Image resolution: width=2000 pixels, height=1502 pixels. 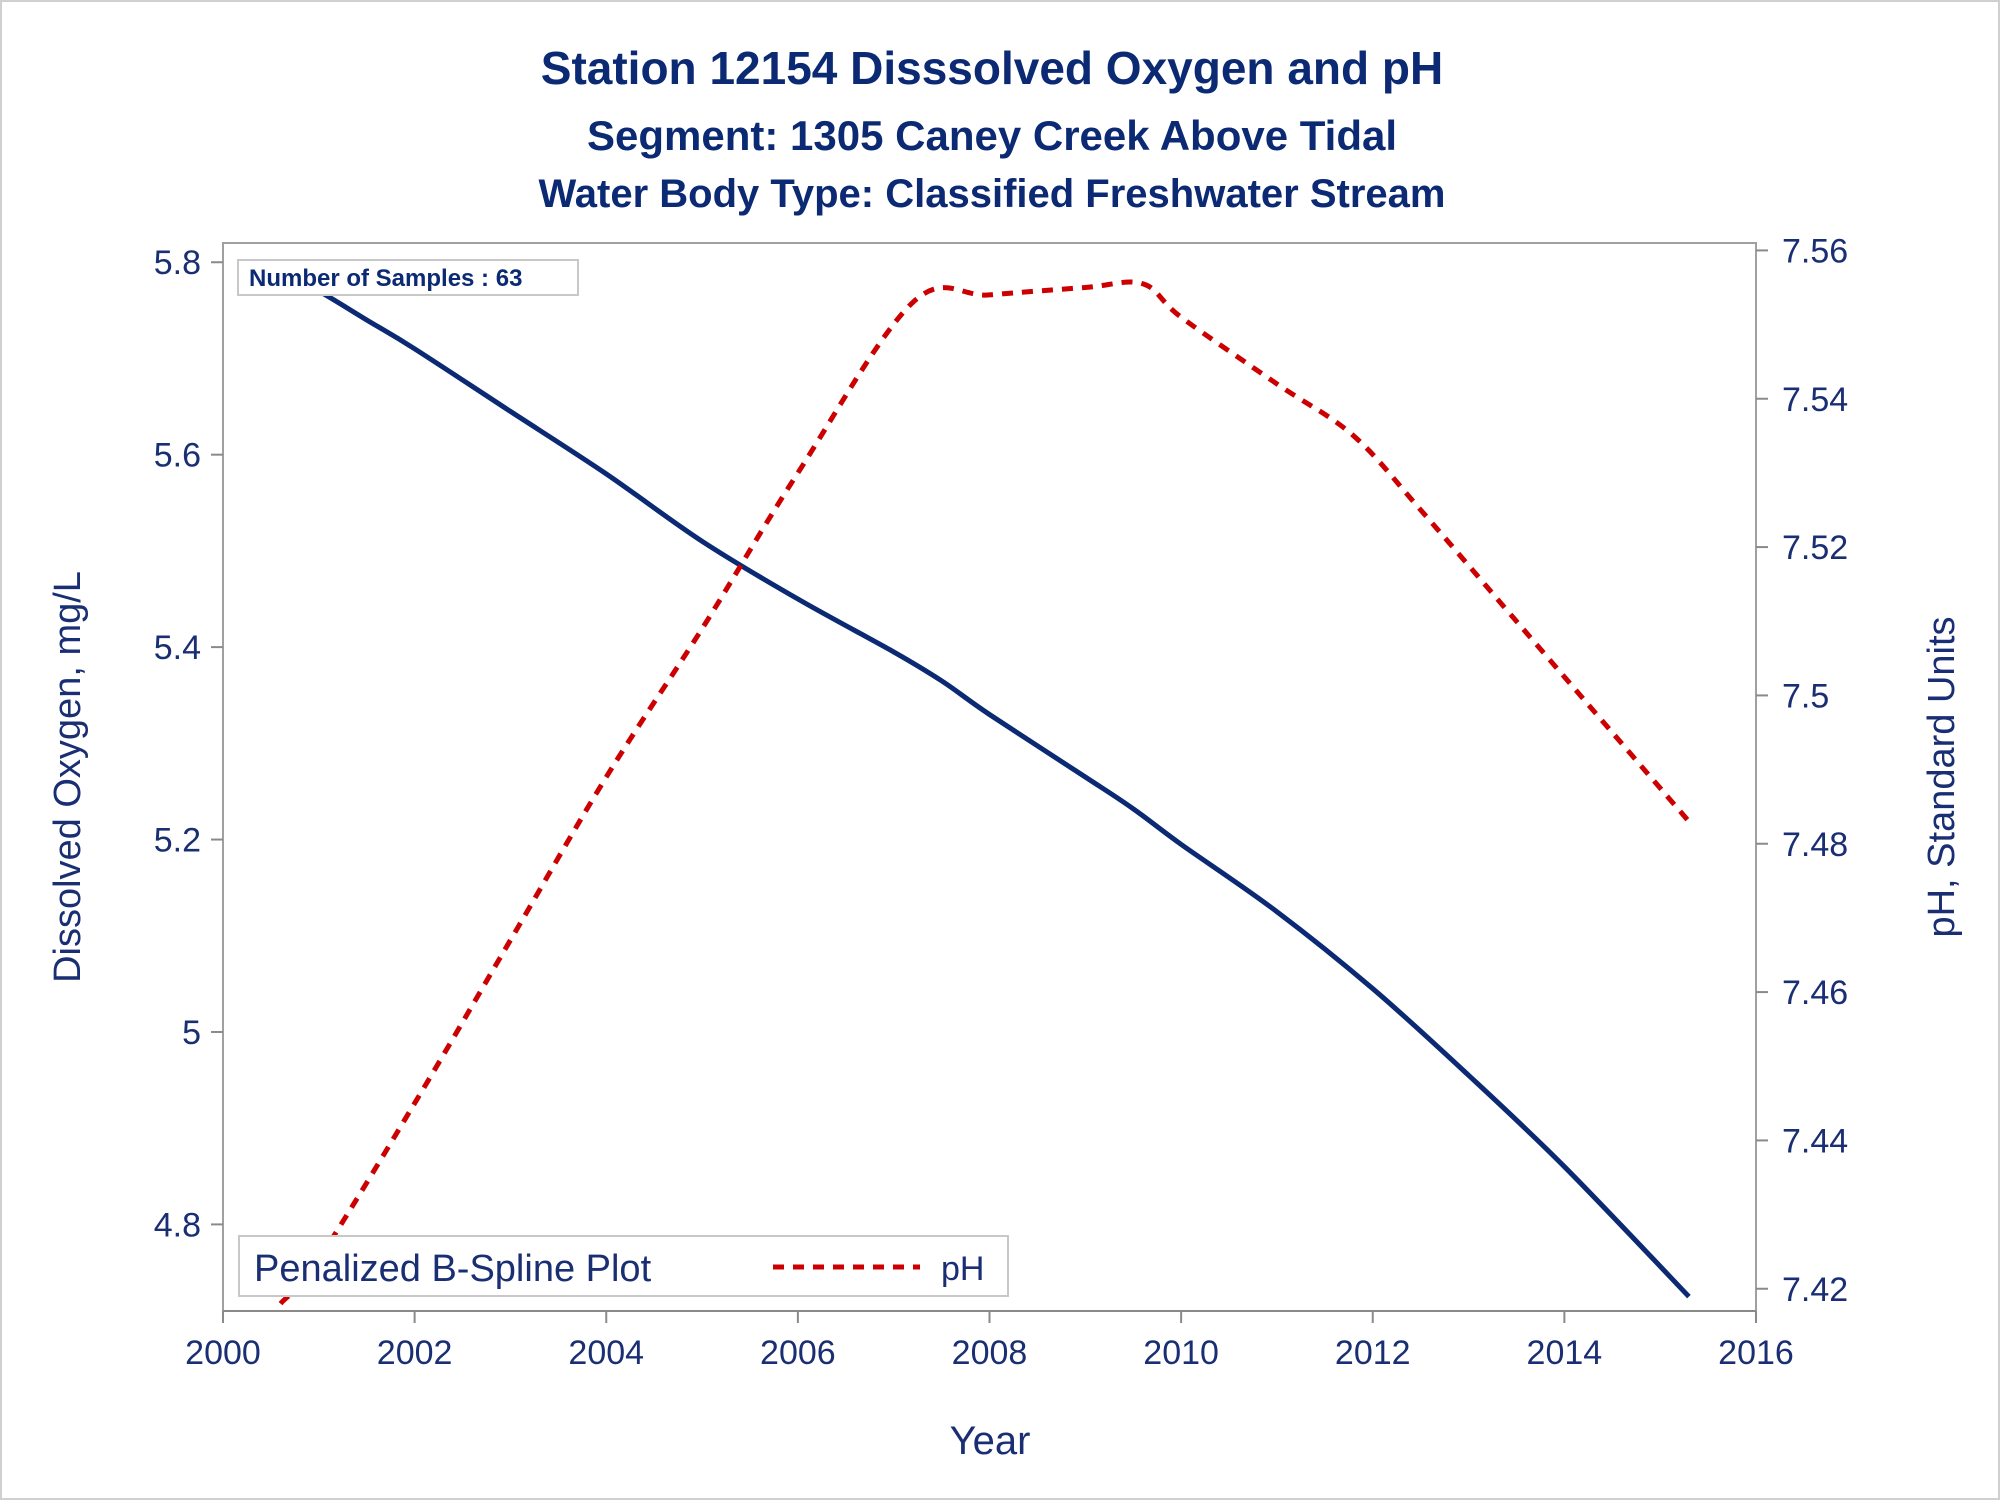 I want to click on sample-count-annotation: Number of Samples : 63, so click(x=385, y=278).